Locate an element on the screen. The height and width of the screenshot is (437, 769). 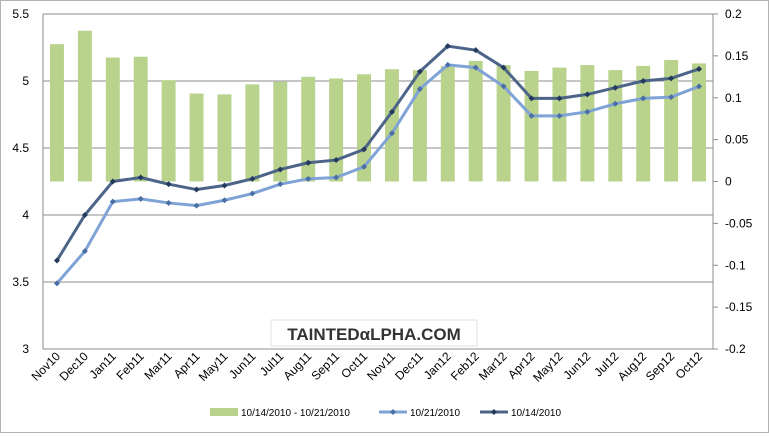
right-tick-label: 0 is located at coordinates (728, 182).